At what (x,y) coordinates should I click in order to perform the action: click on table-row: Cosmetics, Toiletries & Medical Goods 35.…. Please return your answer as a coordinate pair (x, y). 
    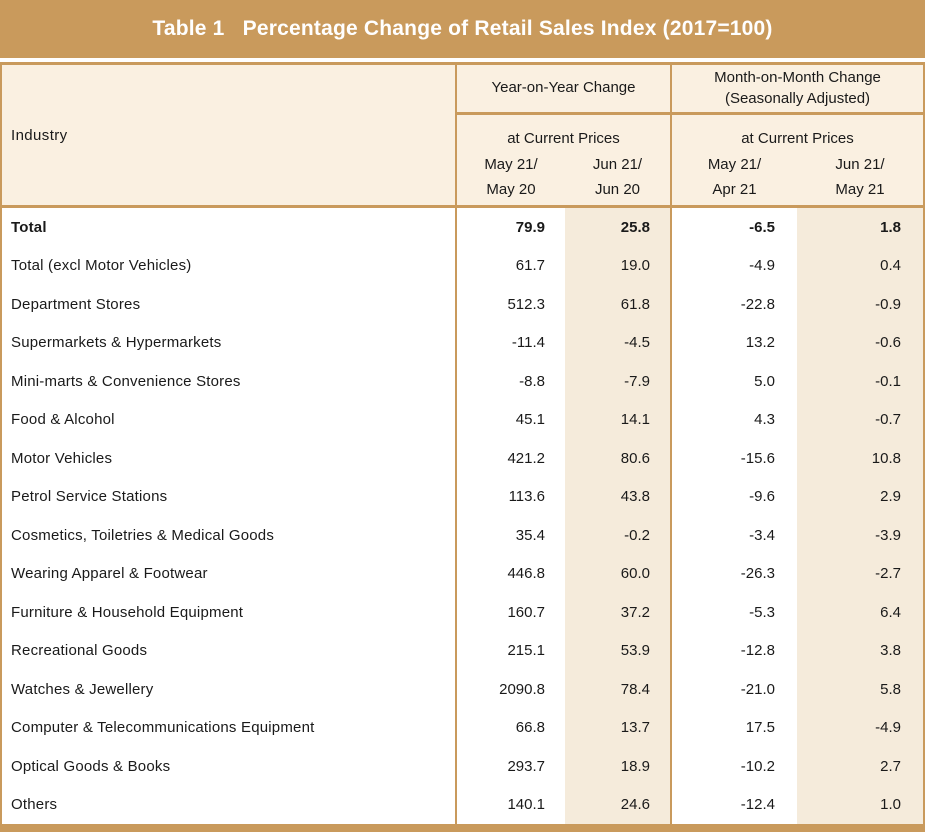
    Looking at the image, I should click on (462, 535).